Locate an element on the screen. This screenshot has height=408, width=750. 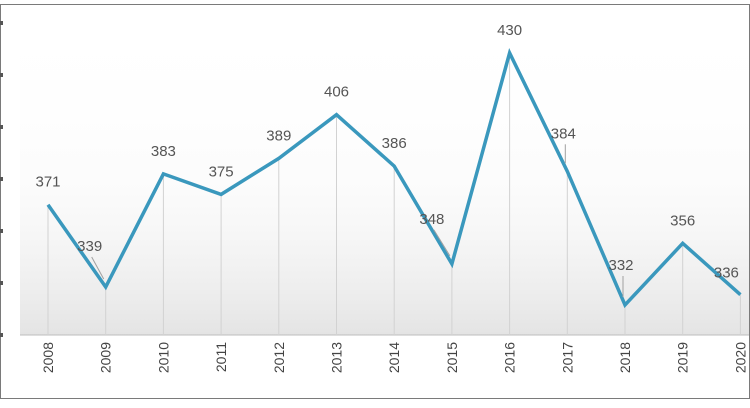
data-label: 384 is located at coordinates (563, 133).